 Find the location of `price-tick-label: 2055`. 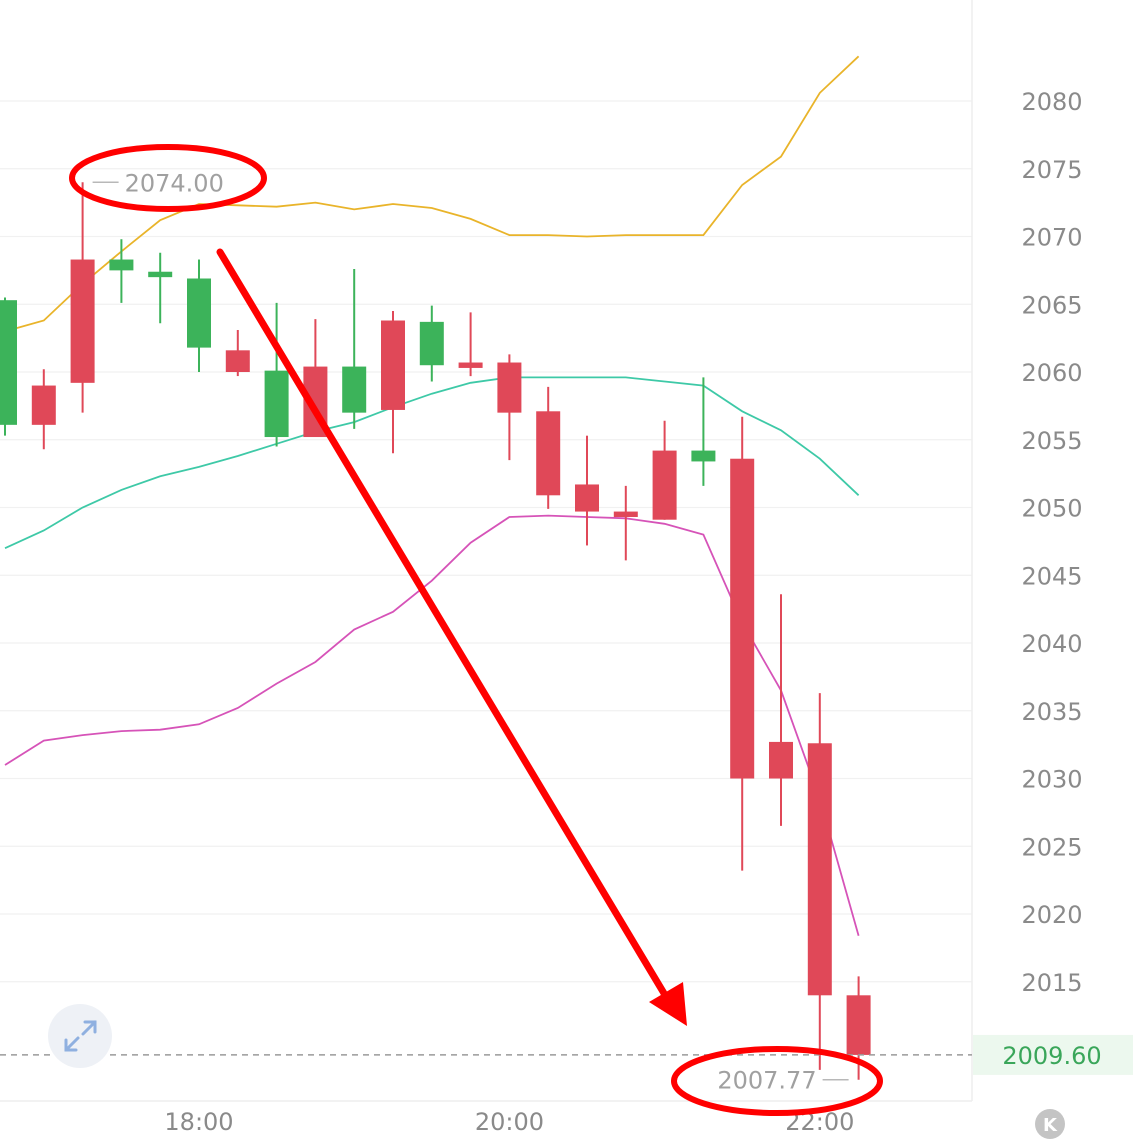

price-tick-label: 2055 is located at coordinates (1051, 441).